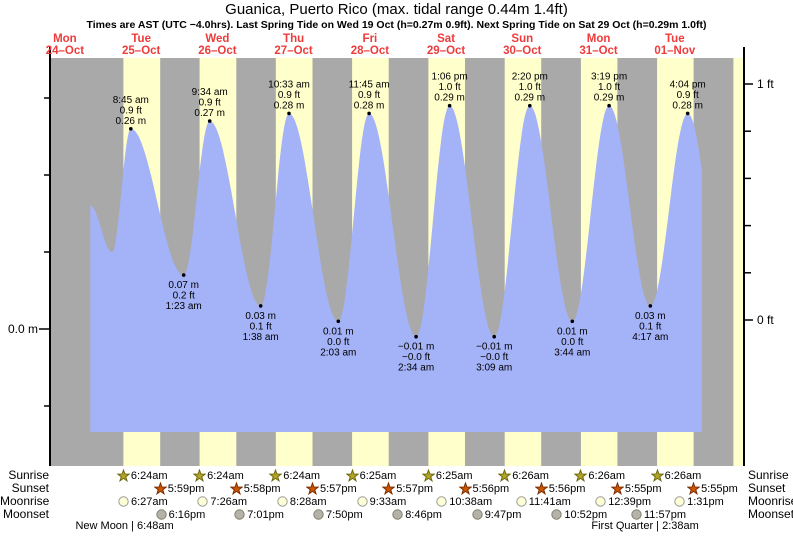 The width and height of the screenshot is (793, 539). Describe the element at coordinates (262, 488) in the screenshot. I see `sunset-time: 5:58pm` at that location.